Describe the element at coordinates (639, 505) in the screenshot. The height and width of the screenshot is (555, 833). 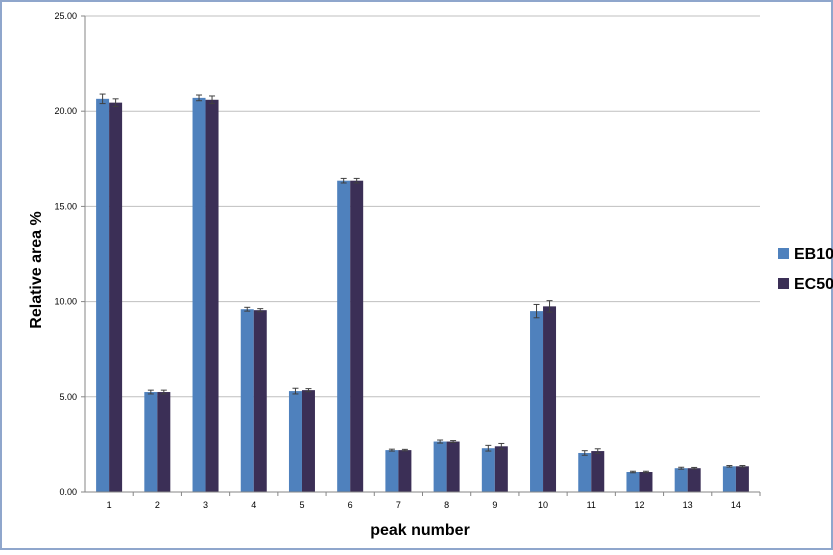
I see `x-tick-label: 12` at that location.